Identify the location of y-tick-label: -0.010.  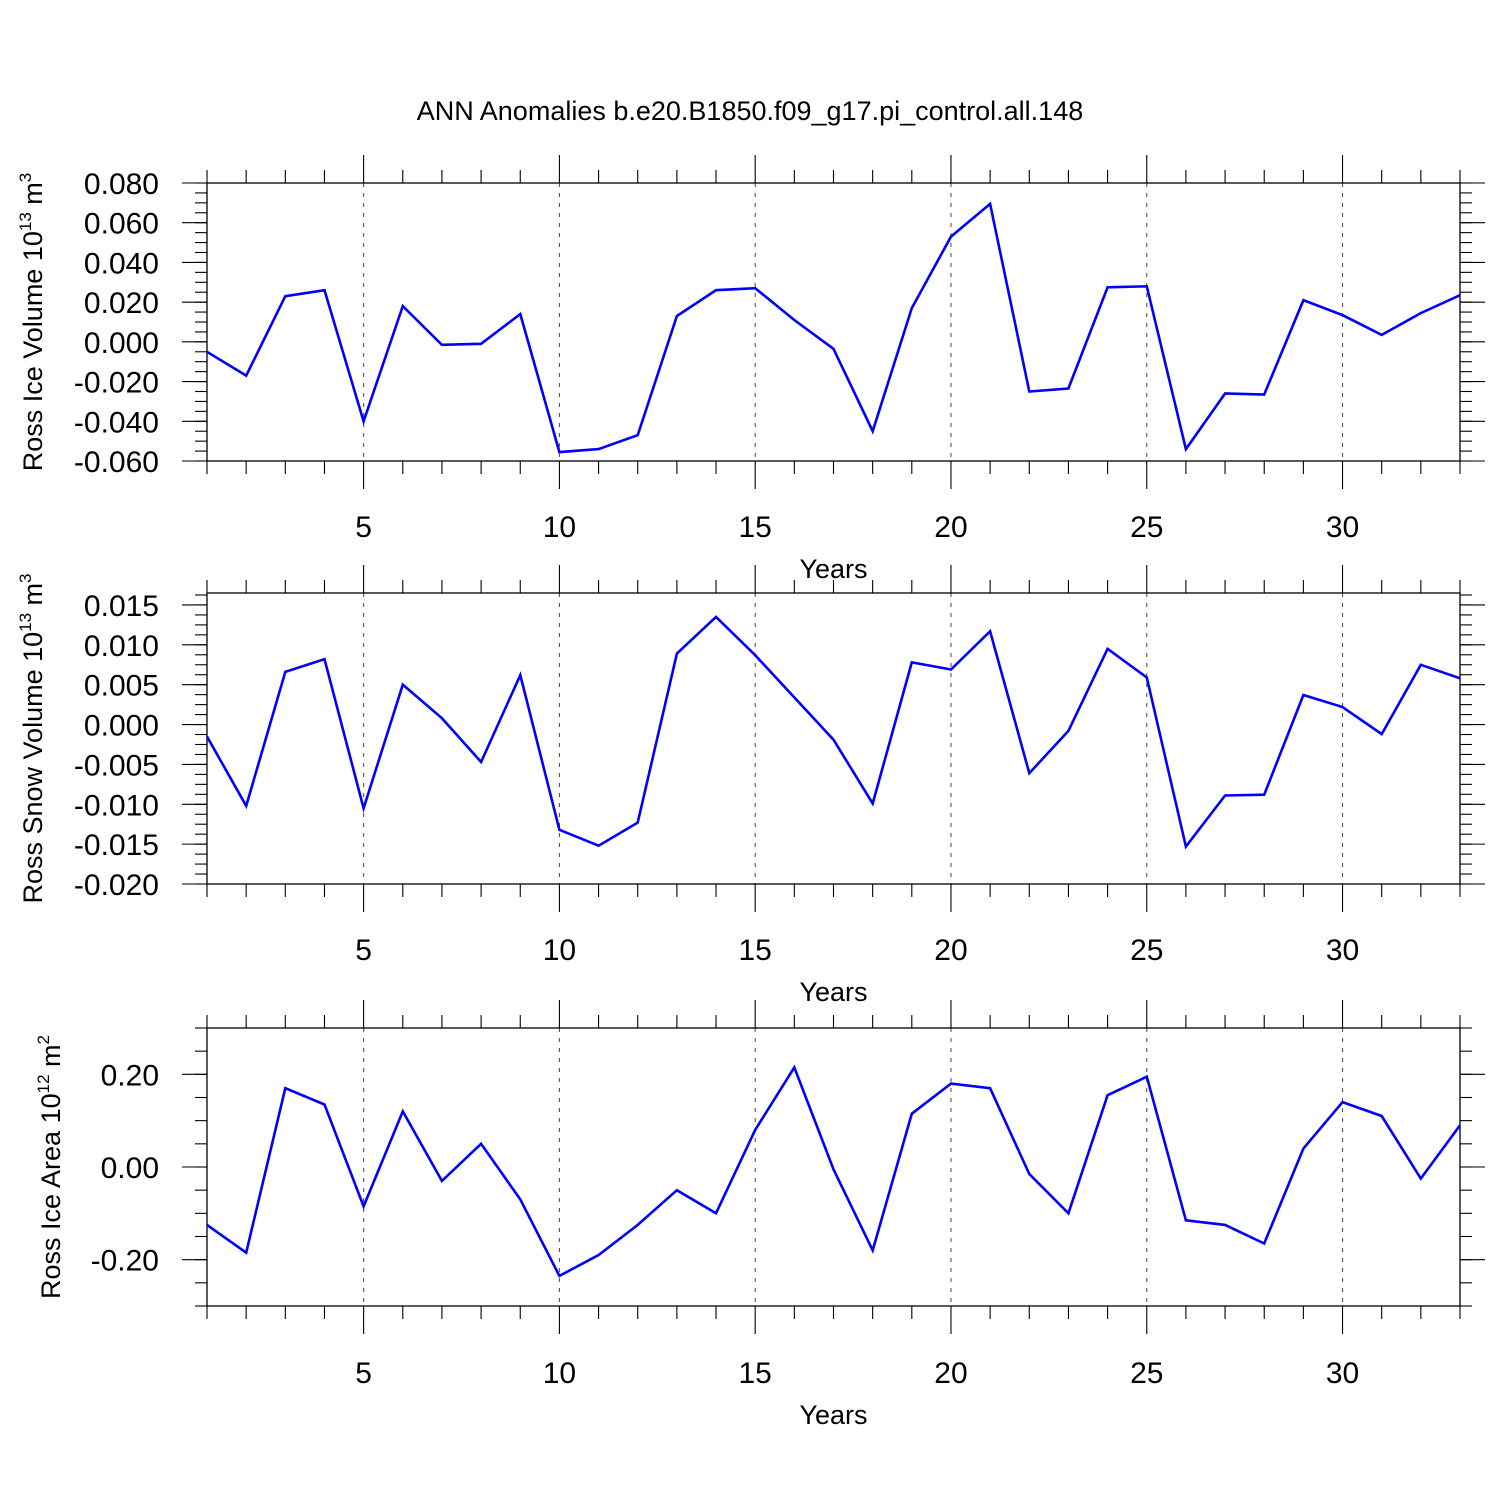
(116, 805).